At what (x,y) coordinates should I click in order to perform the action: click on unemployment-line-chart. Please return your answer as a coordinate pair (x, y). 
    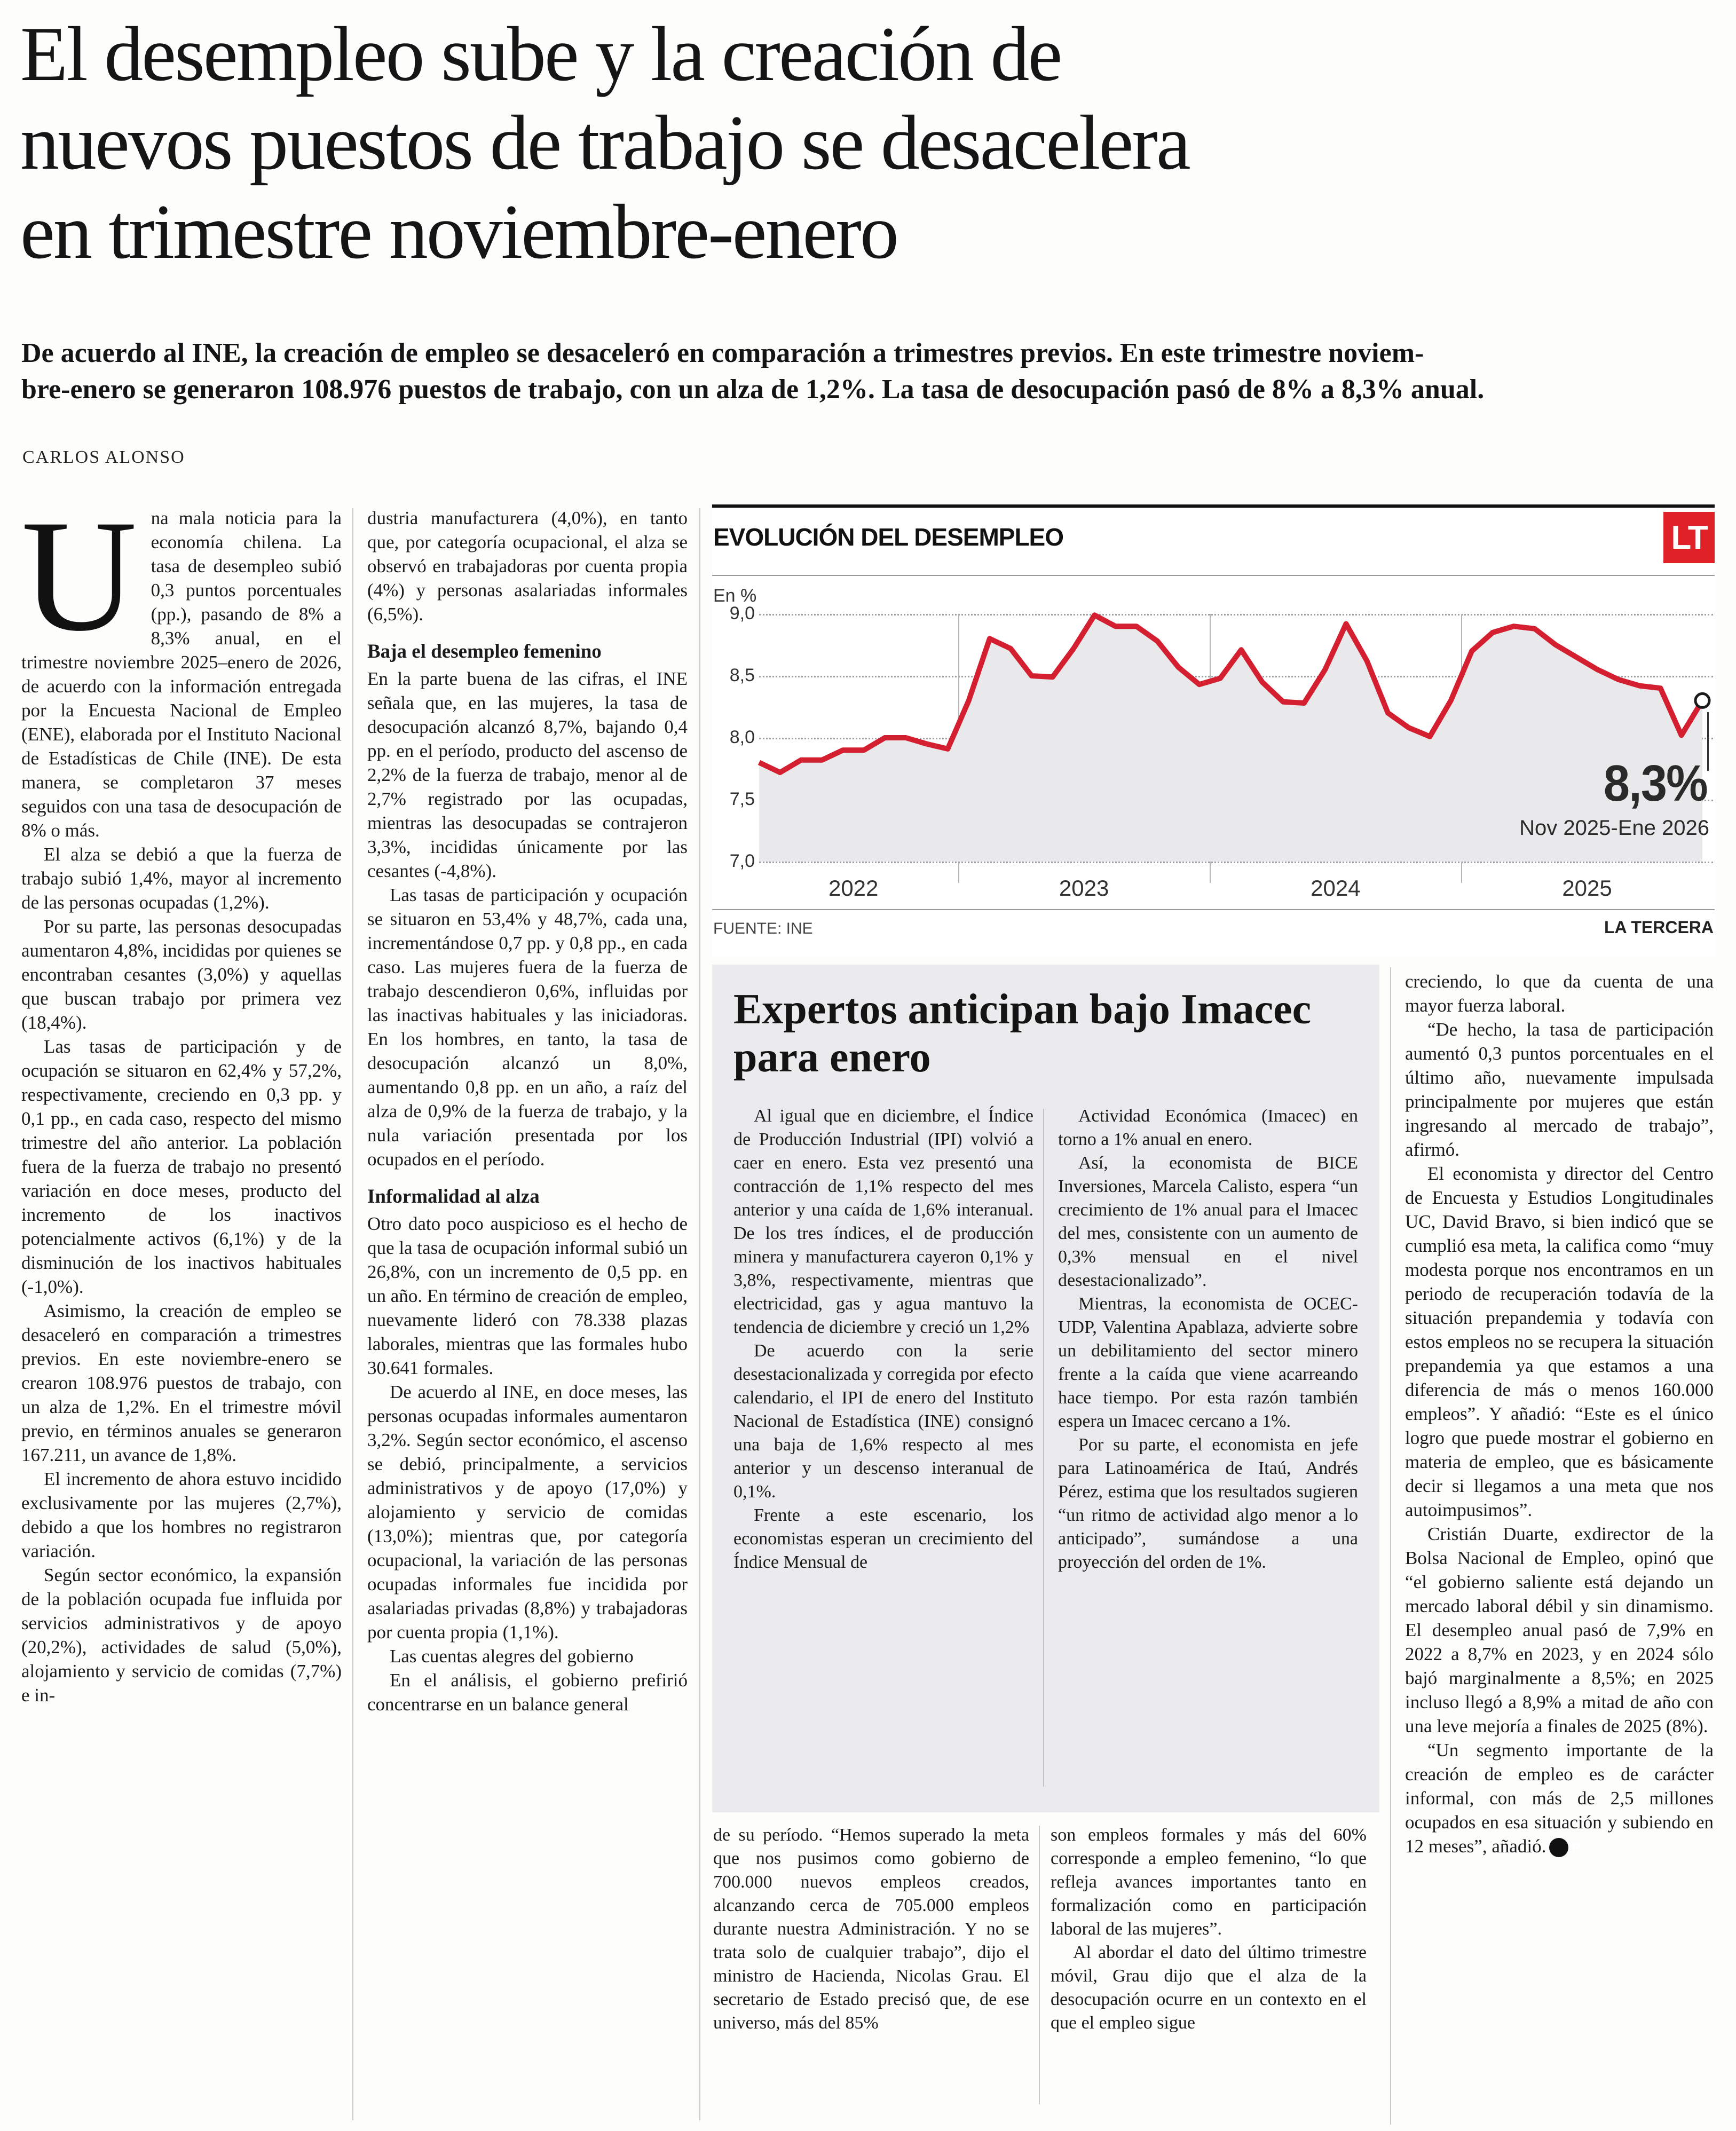
    Looking at the image, I should click on (1234, 737).